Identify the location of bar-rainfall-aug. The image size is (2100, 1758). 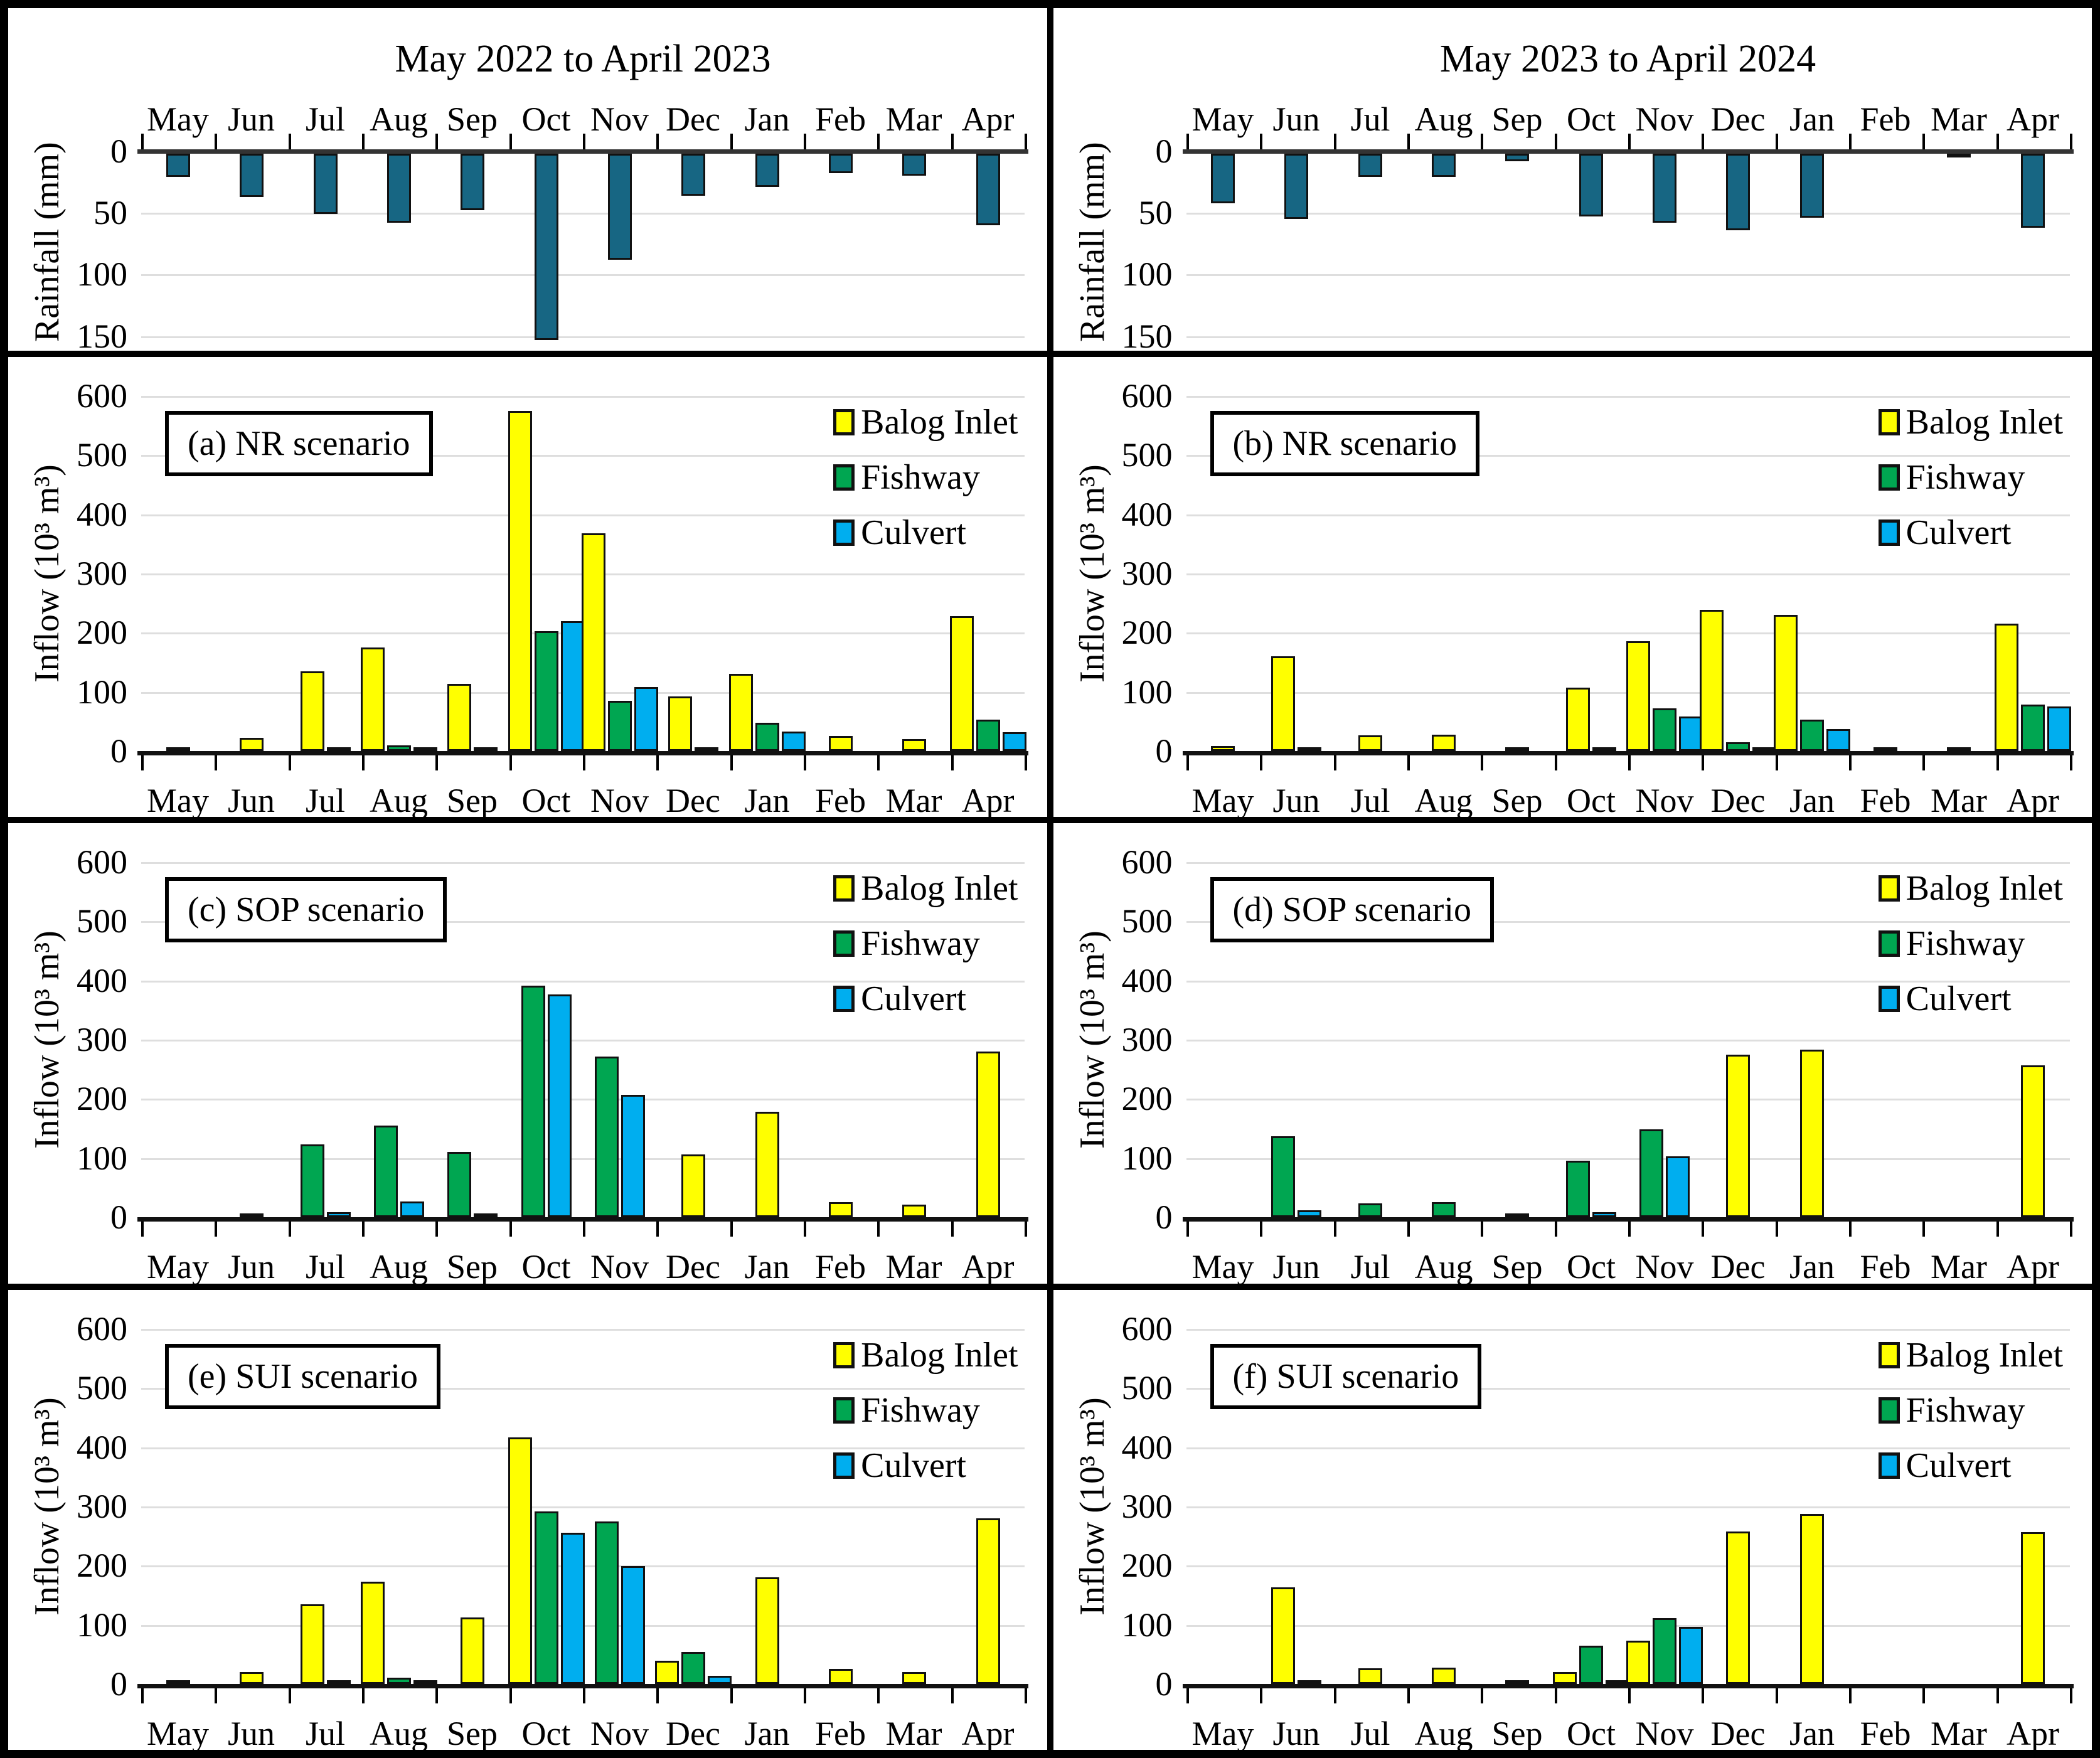
(1444, 165).